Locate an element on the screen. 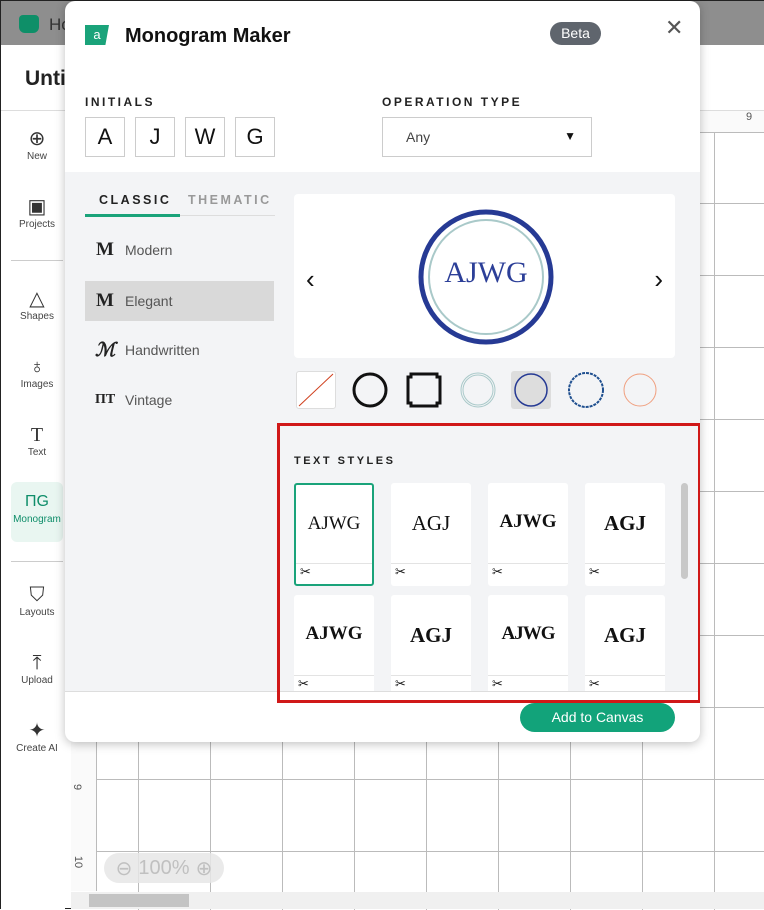 This screenshot has height=910, width=764. frame-none is located at coordinates (316, 390).